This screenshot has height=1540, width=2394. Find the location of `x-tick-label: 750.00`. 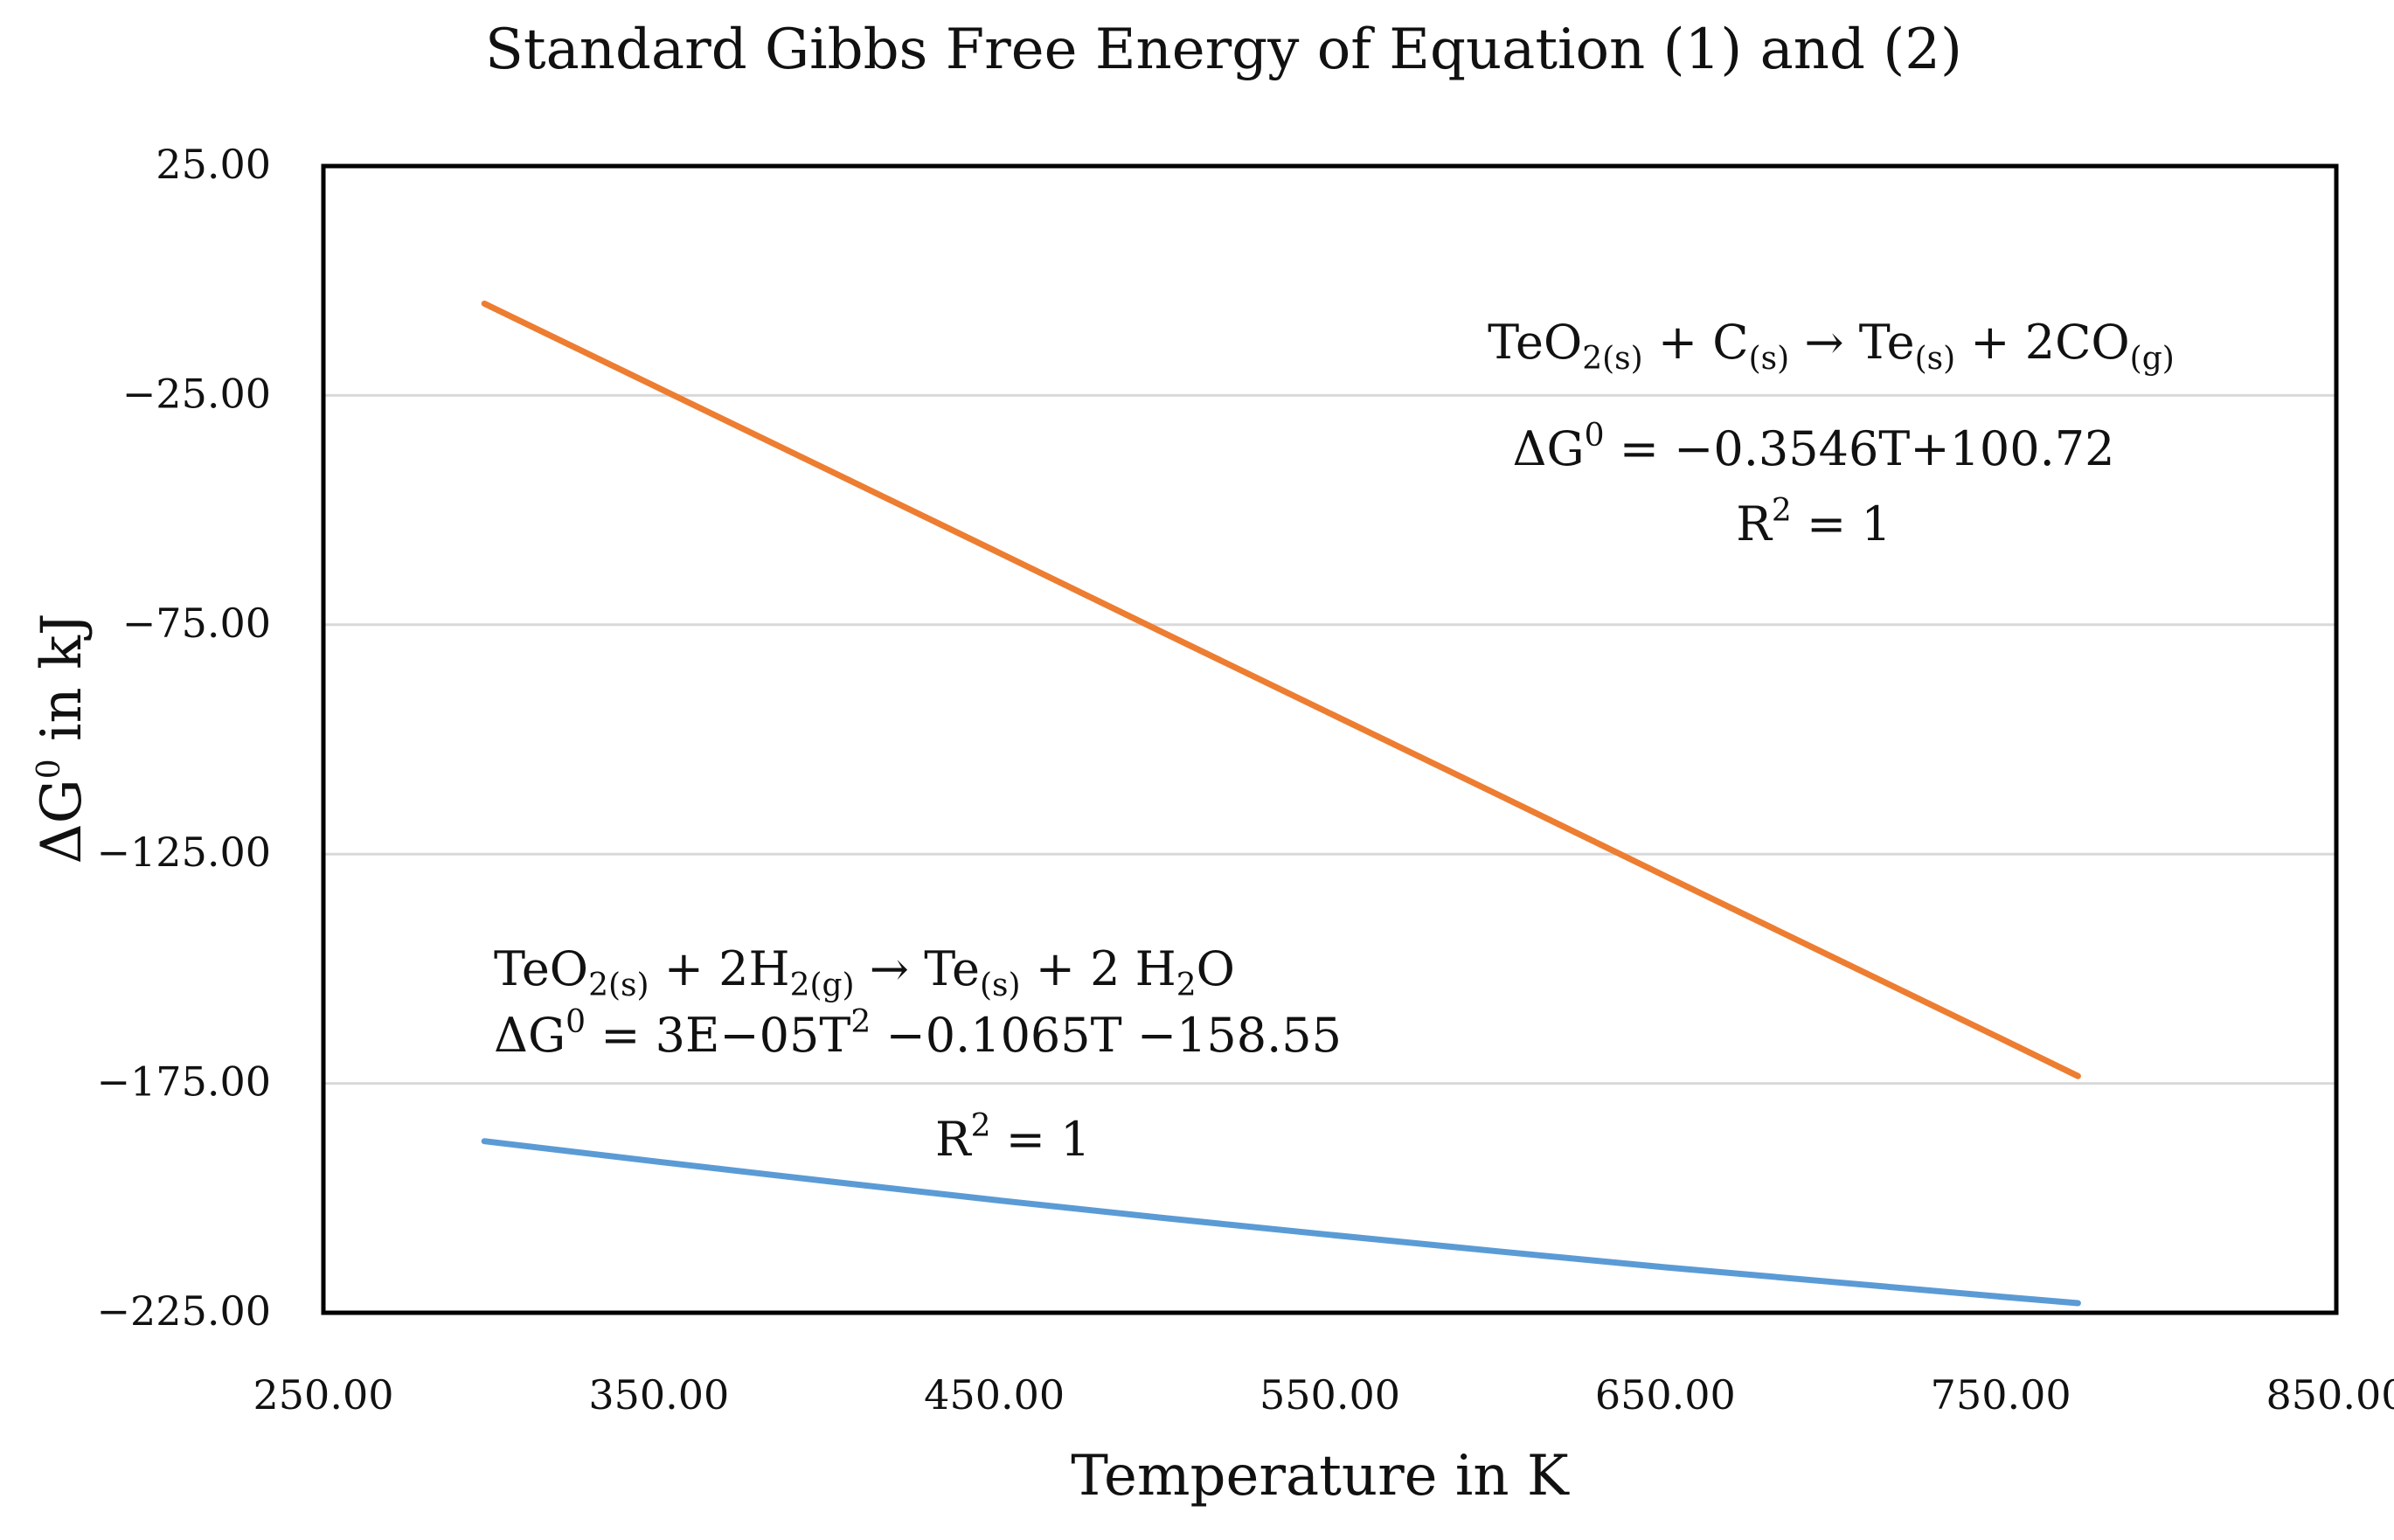

x-tick-label: 750.00 is located at coordinates (2001, 1395).